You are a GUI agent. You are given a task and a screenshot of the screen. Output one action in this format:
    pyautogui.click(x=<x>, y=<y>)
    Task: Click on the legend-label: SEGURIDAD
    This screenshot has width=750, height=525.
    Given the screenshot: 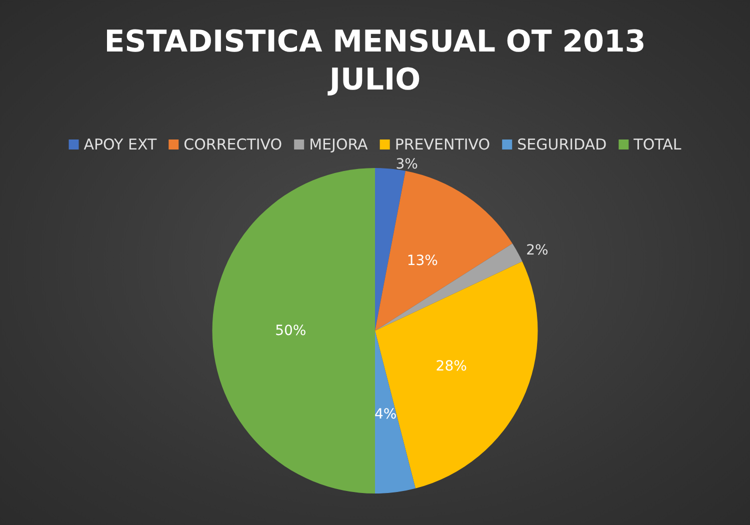 What is the action you would take?
    pyautogui.click(x=562, y=145)
    